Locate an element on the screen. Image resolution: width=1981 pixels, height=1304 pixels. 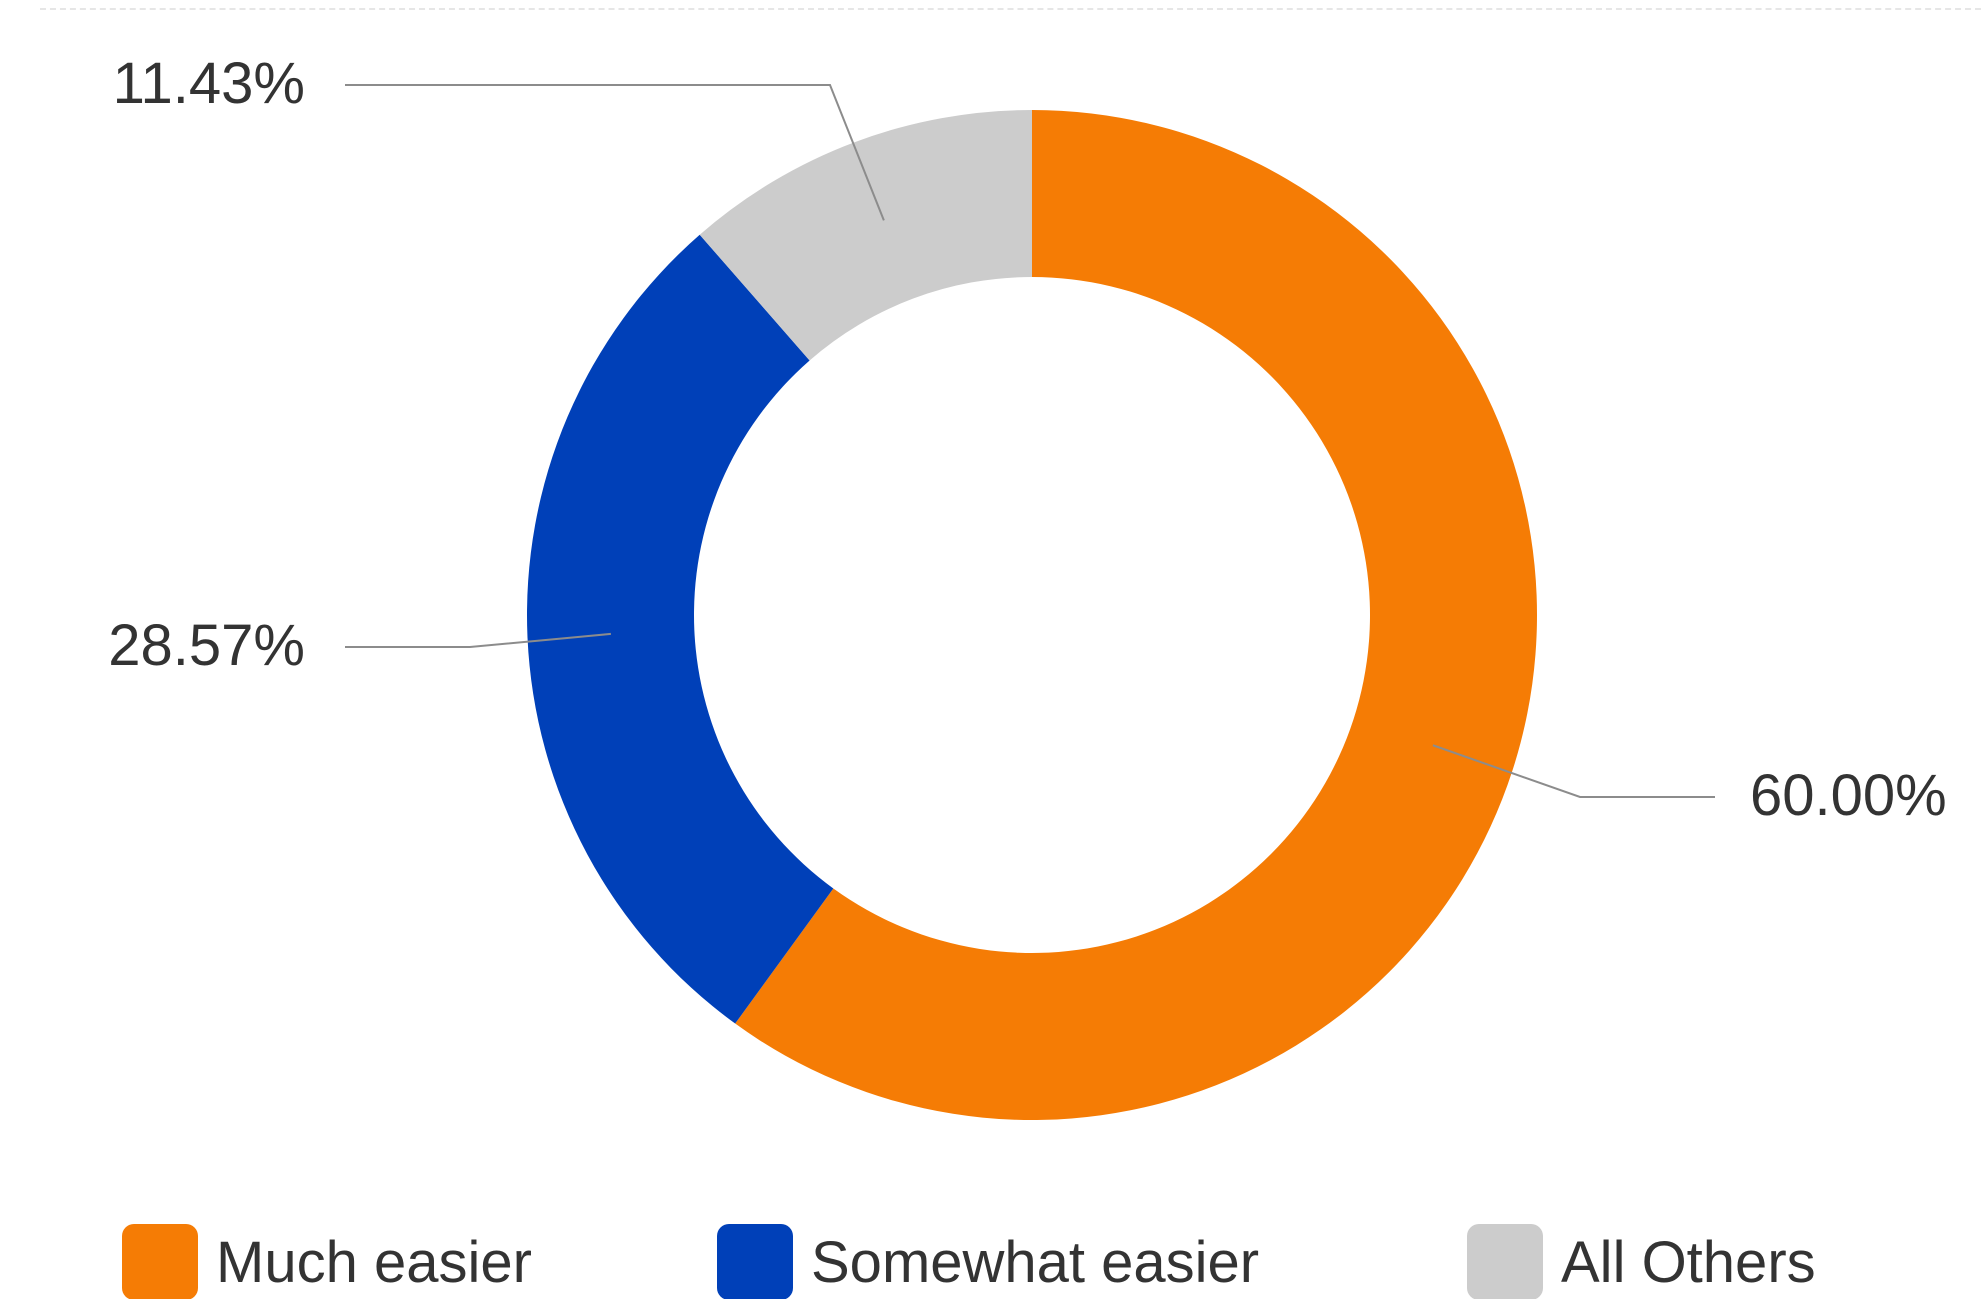
value-label-much-easier: 60.00% is located at coordinates (1848, 795).